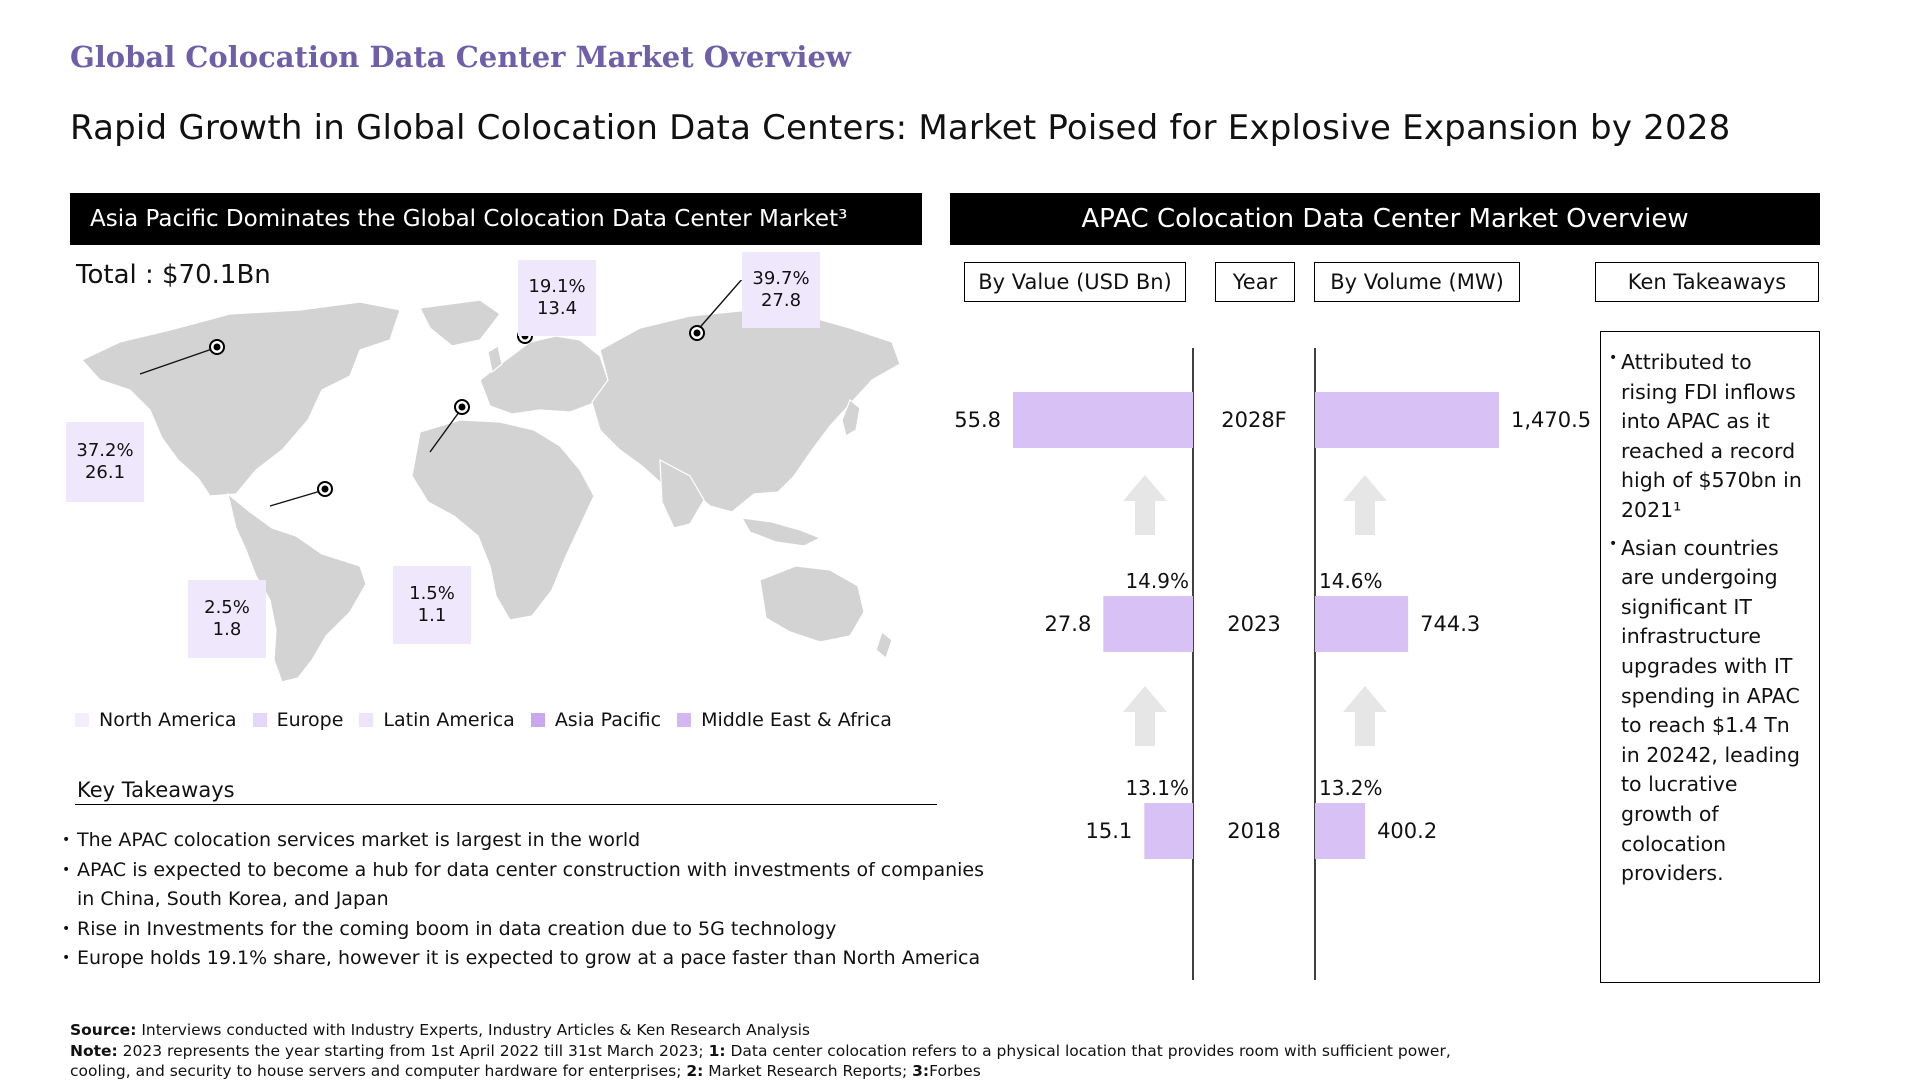 This screenshot has height=1082, width=1920. Describe the element at coordinates (695, 1071) in the screenshot. I see `note-2-label: 2:` at that location.